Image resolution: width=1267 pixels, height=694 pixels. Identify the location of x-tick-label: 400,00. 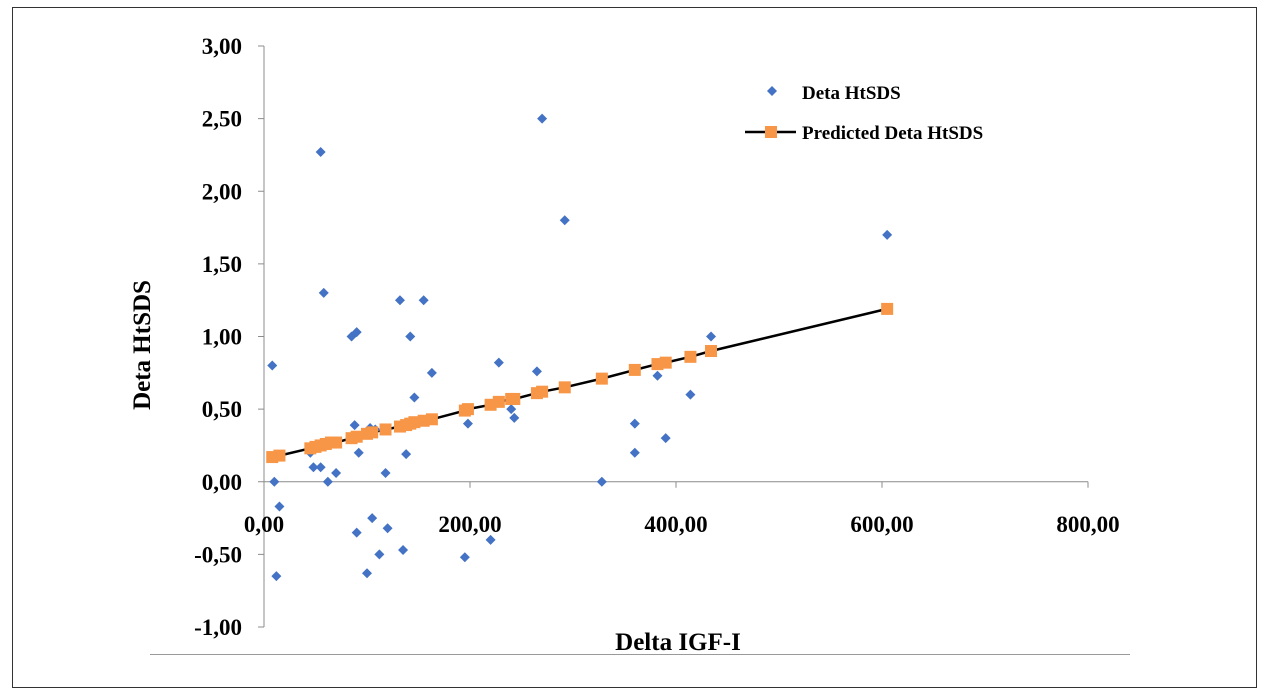
(675, 524).